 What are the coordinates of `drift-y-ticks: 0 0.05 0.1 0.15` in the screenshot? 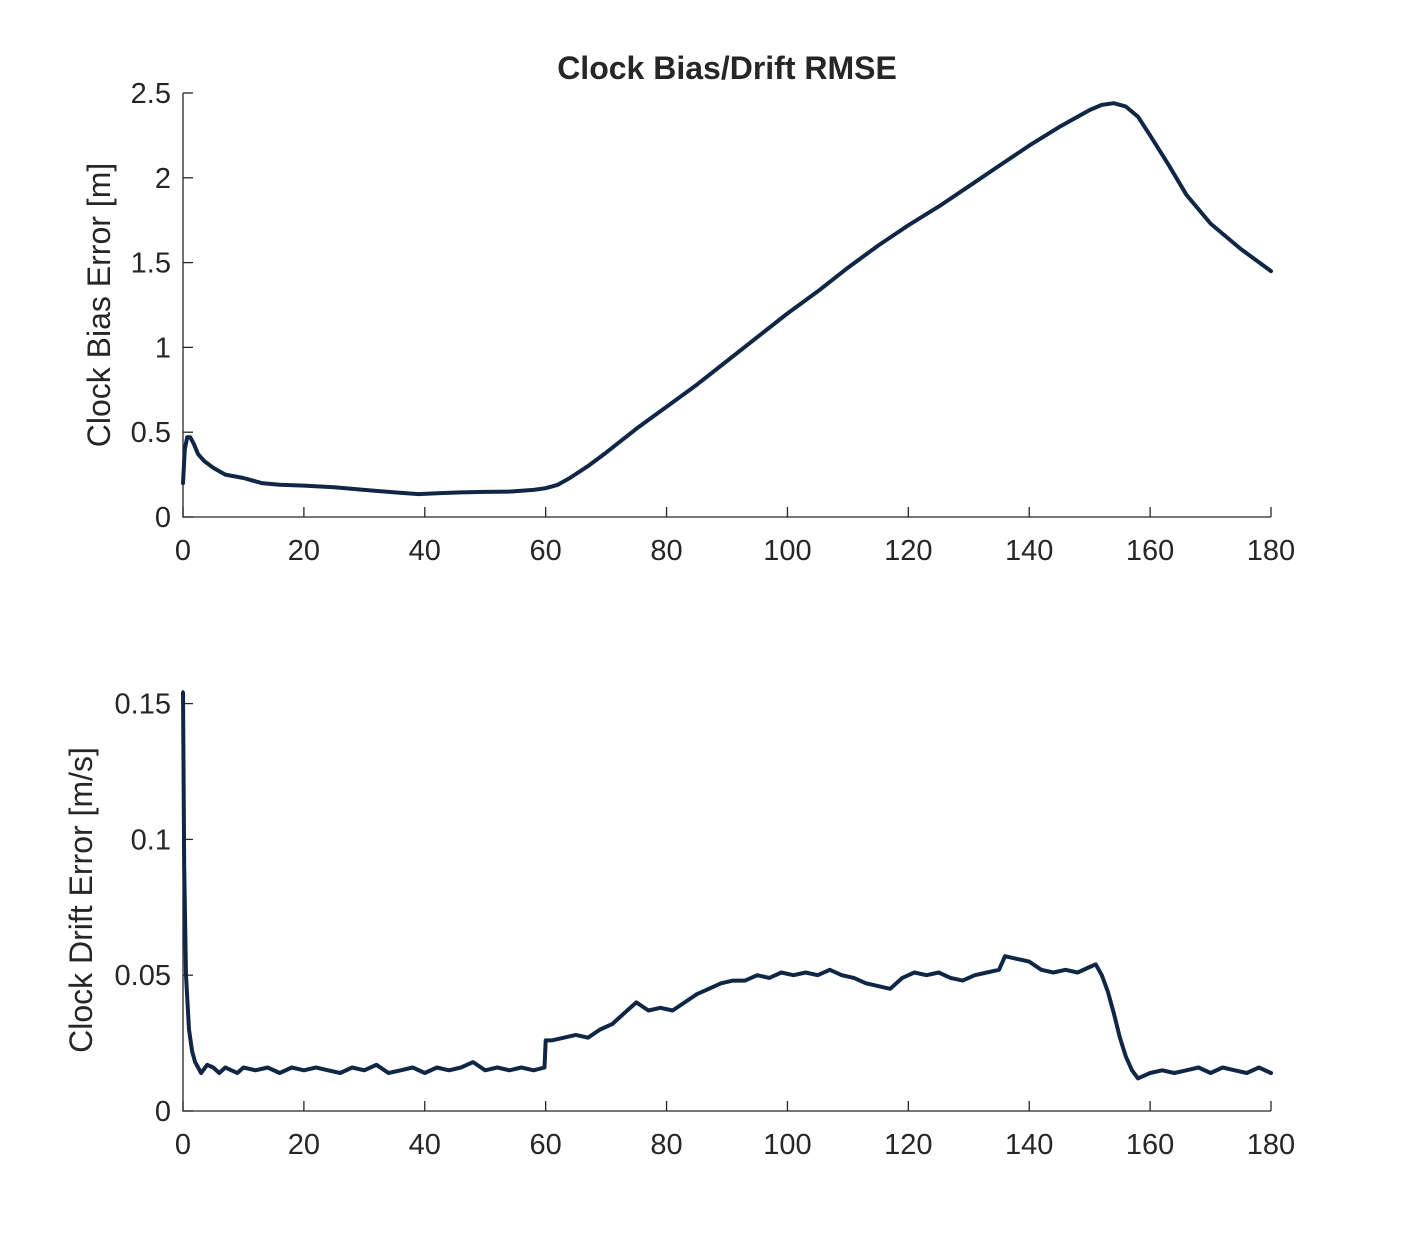 It's located at (154, 908).